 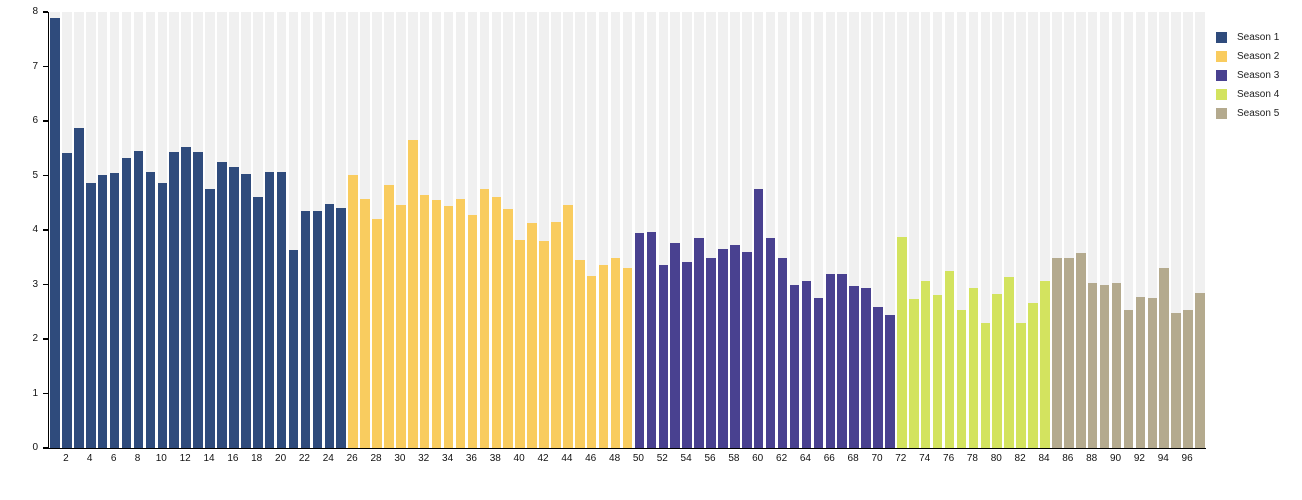 I want to click on legend-item-season-3: Season 3, so click(x=1247, y=75).